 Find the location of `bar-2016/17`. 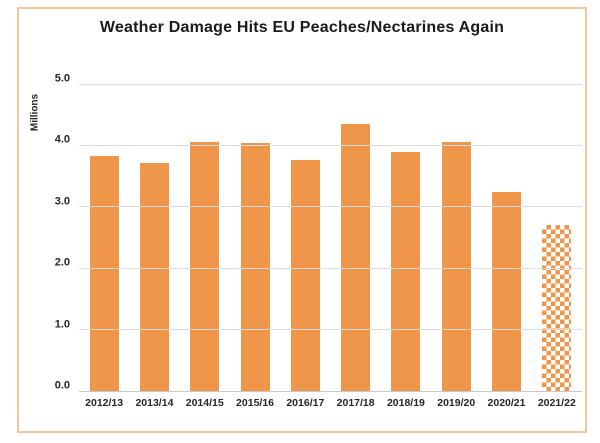

bar-2016/17 is located at coordinates (305, 275).